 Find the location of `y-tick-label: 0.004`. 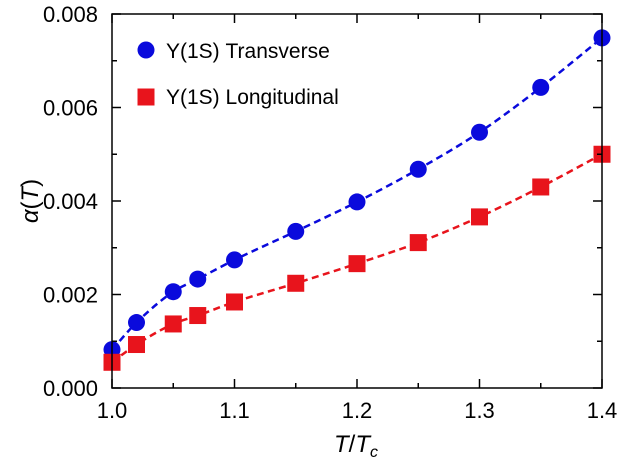

y-tick-label: 0.004 is located at coordinates (70, 201).